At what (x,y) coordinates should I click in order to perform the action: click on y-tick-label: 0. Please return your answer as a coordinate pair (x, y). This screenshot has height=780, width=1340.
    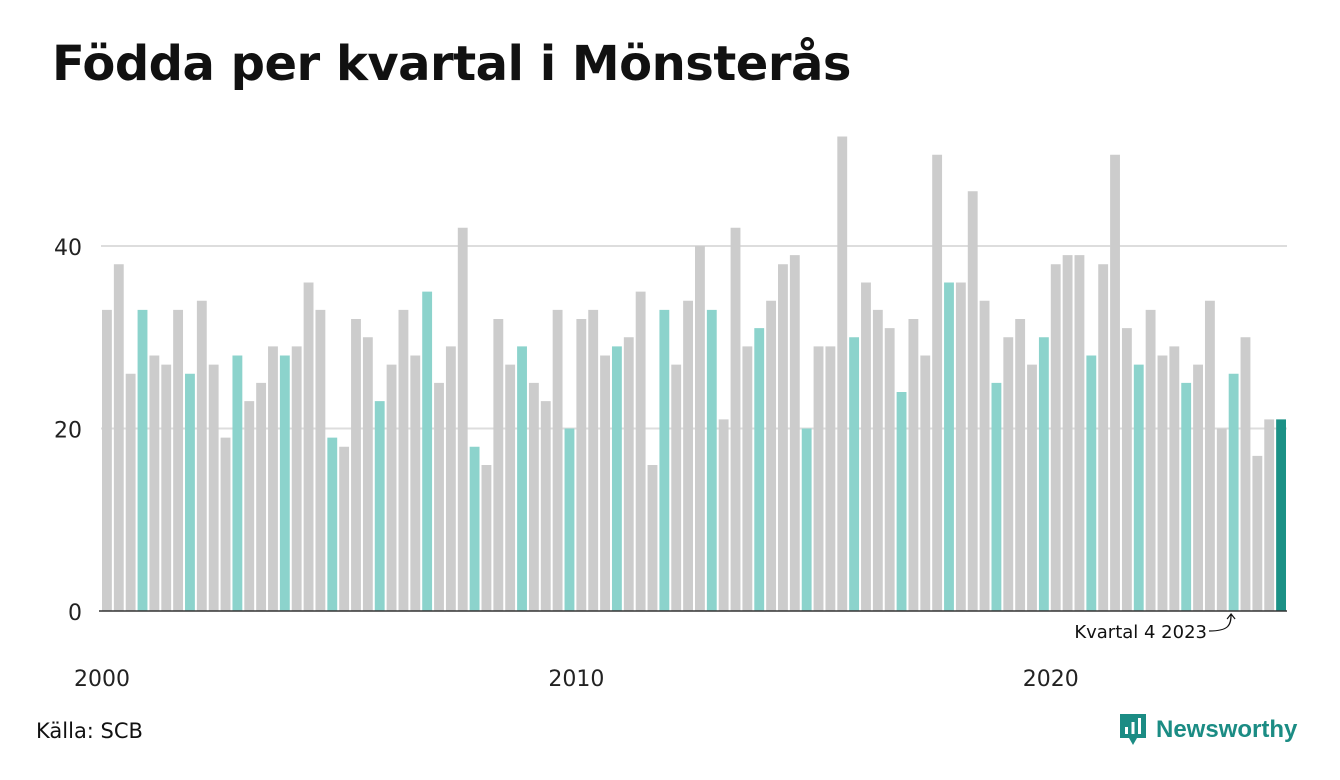
    Looking at the image, I should click on (75, 613).